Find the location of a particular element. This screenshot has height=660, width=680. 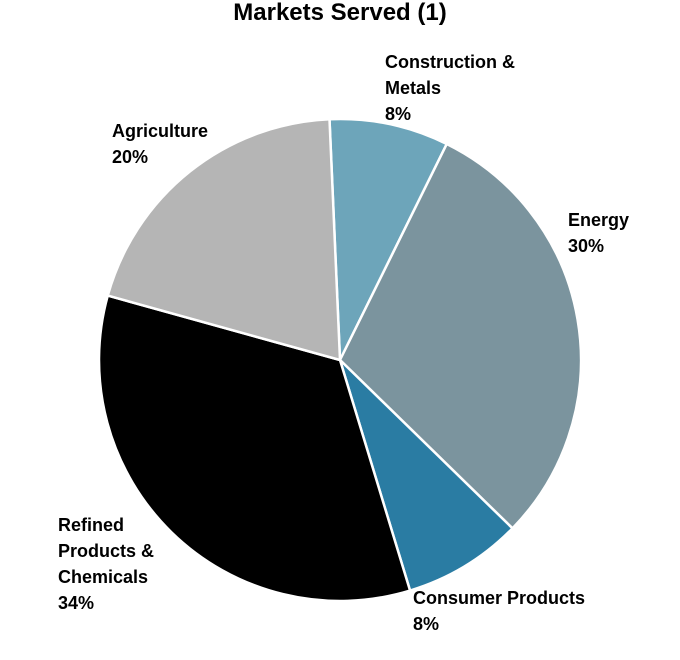

chart-title: Markets Served (1) is located at coordinates (340, 13).